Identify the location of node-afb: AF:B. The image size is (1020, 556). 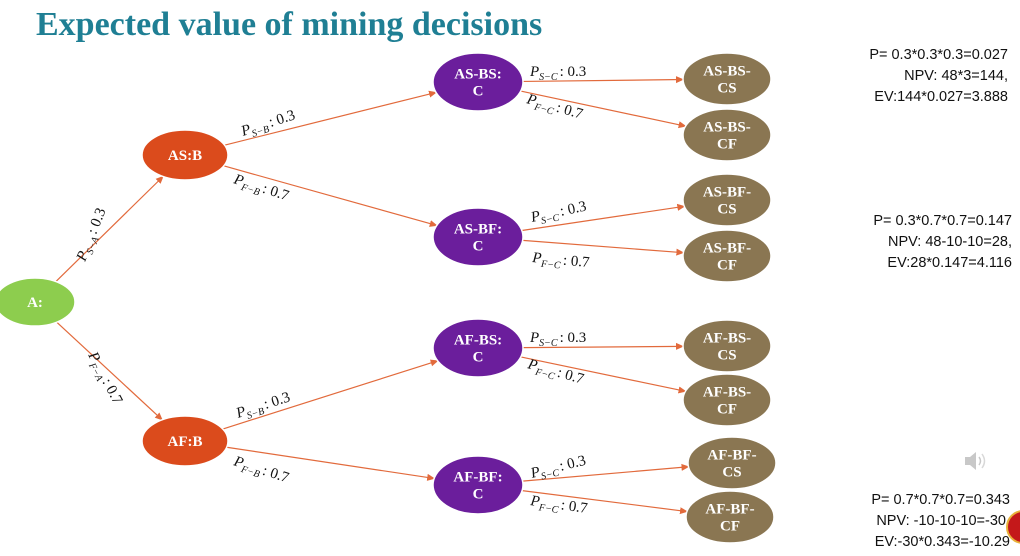
(185, 441).